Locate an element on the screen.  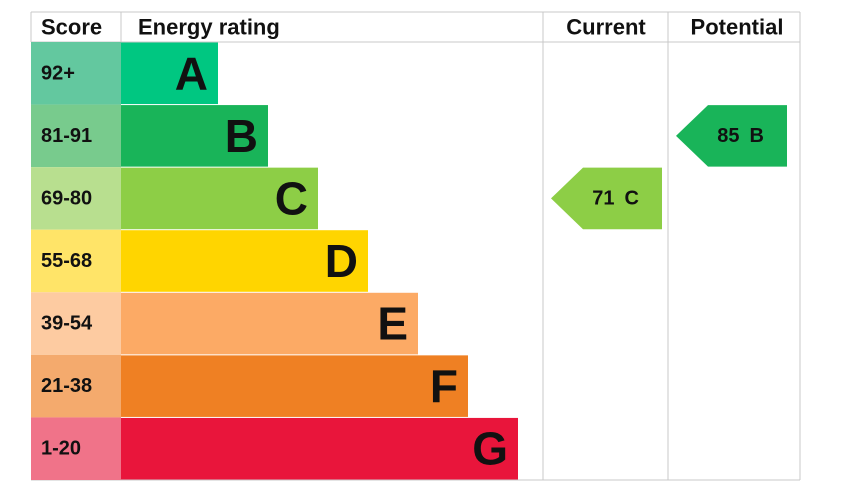
score-range: 55-68 is located at coordinates (66, 261).